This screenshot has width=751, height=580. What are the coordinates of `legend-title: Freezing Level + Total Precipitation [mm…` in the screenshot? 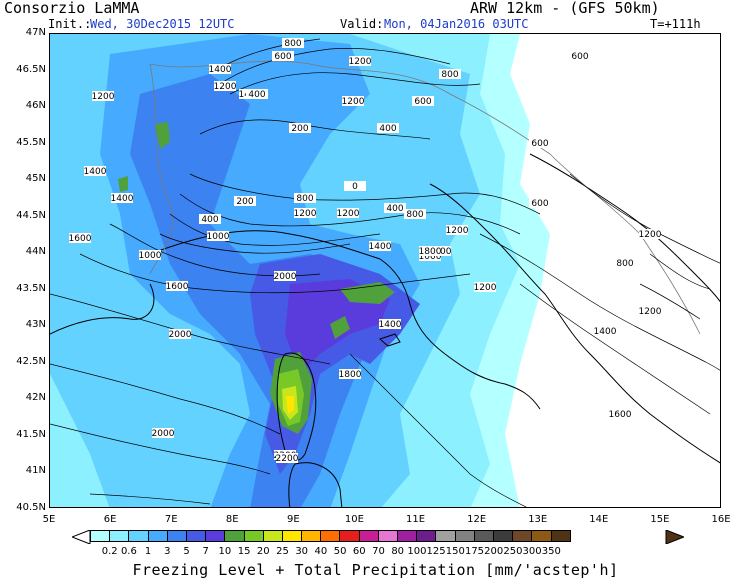 It's located at (375, 570).